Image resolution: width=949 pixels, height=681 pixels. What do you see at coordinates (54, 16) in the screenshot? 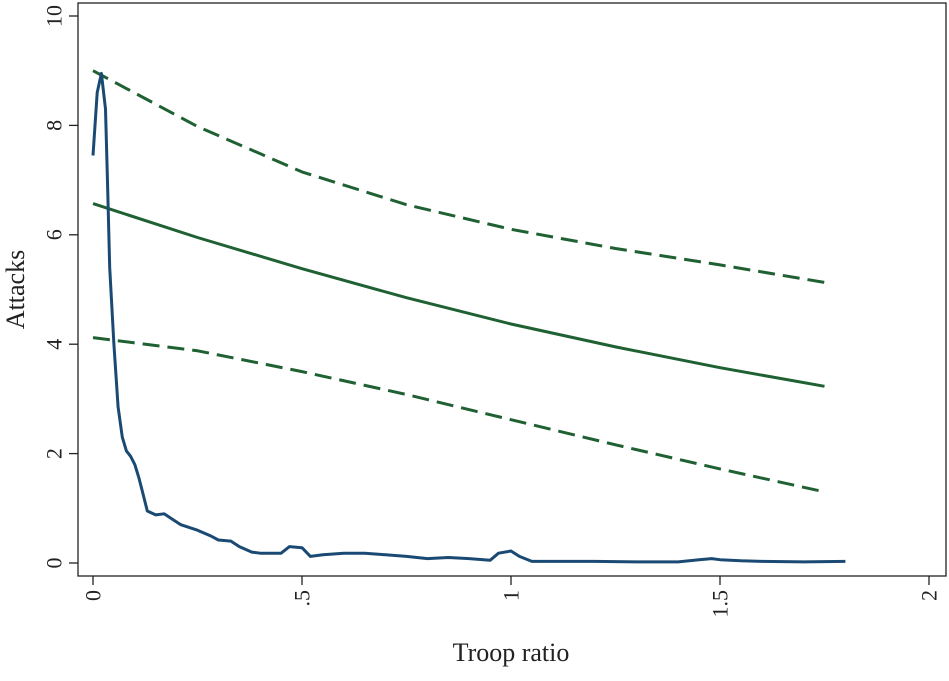
I see `y-tick-label: 10` at bounding box center [54, 16].